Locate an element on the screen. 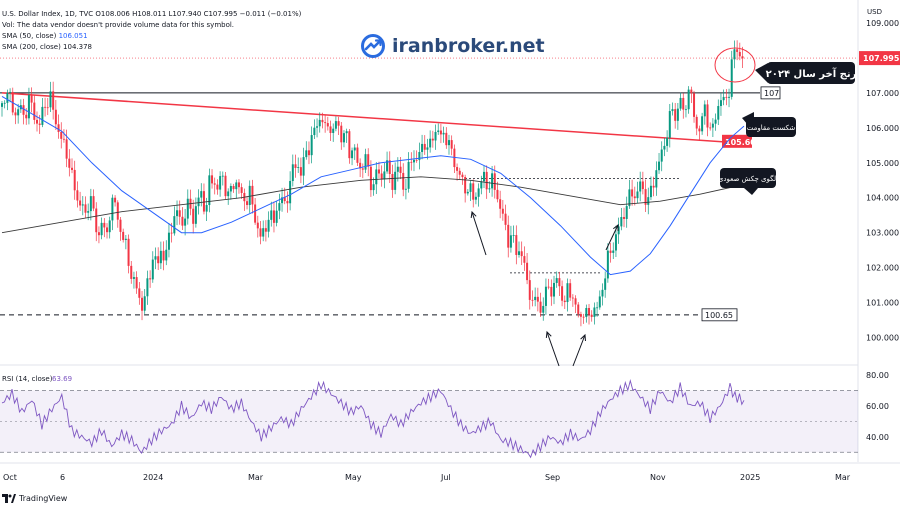 This screenshot has width=900, height=511. time-tick-label: Oct is located at coordinates (10, 477).